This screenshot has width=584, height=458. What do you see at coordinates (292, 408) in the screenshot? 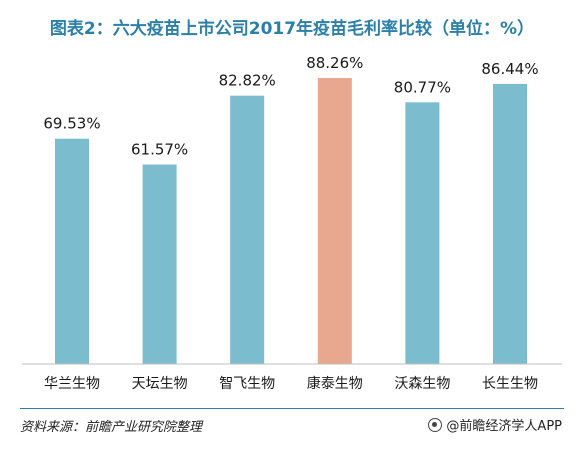
I see `footer-divider` at bounding box center [292, 408].